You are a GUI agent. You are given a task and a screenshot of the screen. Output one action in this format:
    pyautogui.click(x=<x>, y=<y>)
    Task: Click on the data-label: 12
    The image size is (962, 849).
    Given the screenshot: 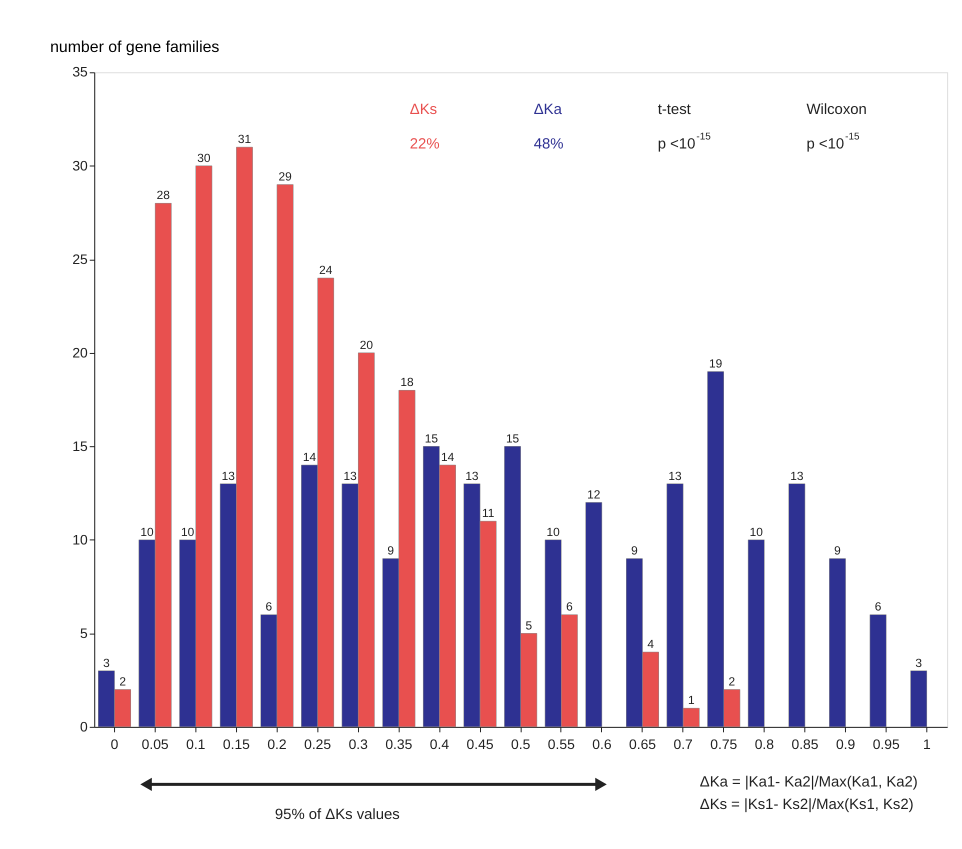 What is the action you would take?
    pyautogui.click(x=594, y=494)
    